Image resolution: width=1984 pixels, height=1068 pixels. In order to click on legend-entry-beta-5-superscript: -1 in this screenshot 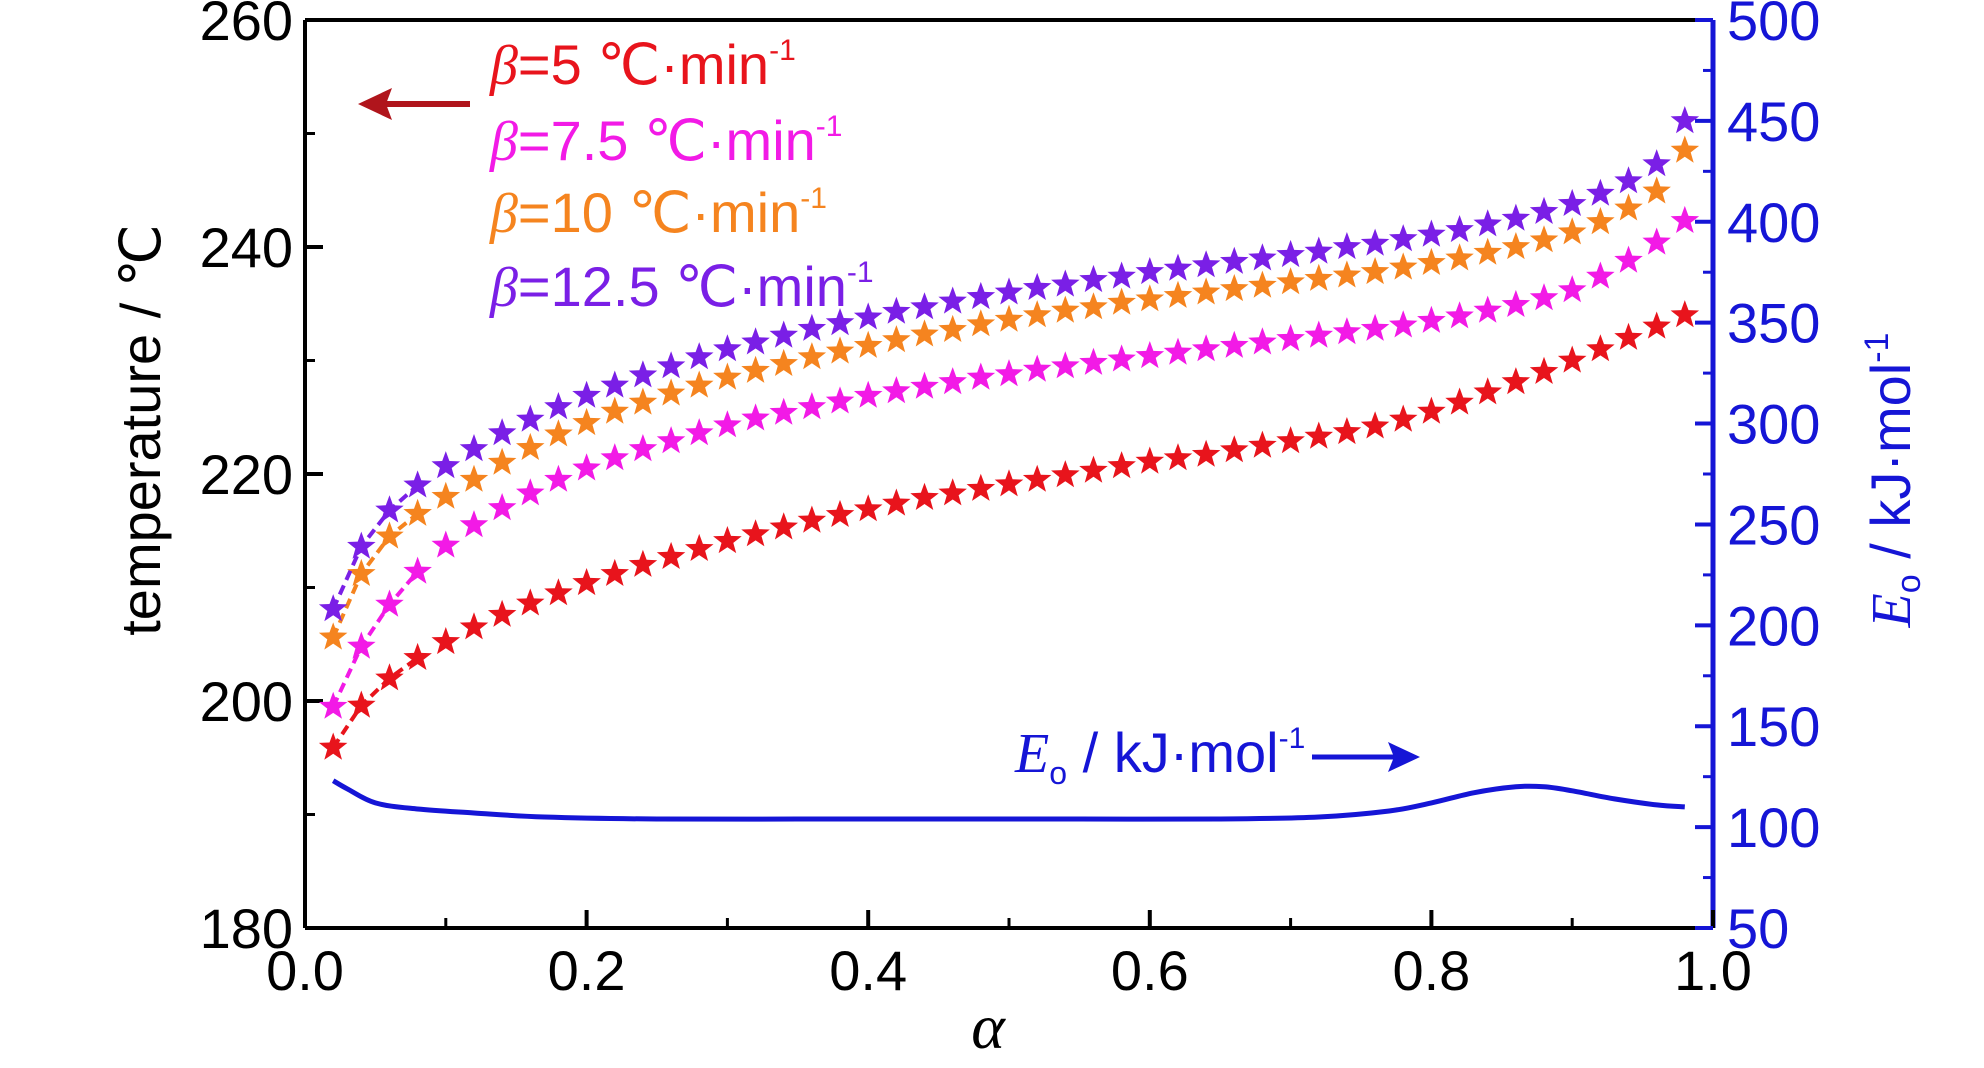, I will do `click(782, 50)`.